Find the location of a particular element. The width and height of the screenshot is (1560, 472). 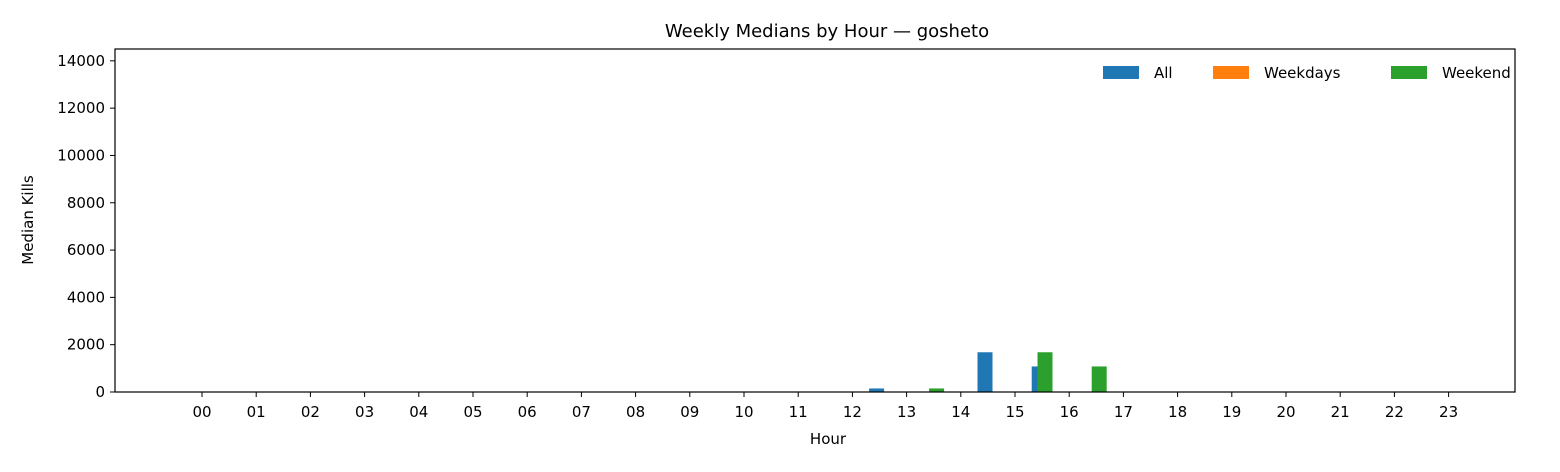

y-tick-label: 6000 is located at coordinates (86, 250).